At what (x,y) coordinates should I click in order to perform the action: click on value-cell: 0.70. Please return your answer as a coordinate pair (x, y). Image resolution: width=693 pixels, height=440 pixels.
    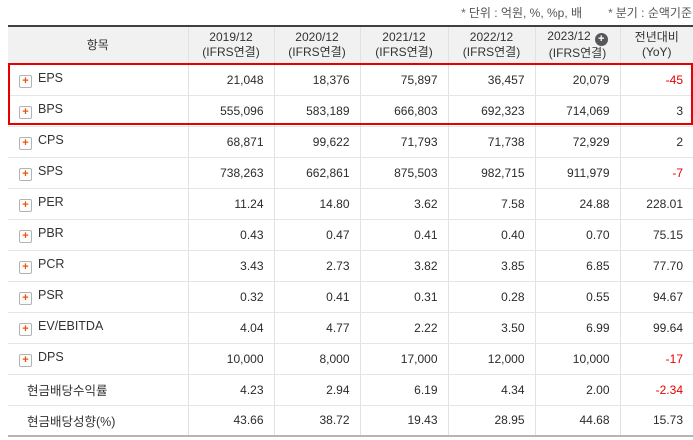
    Looking at the image, I should click on (577, 234).